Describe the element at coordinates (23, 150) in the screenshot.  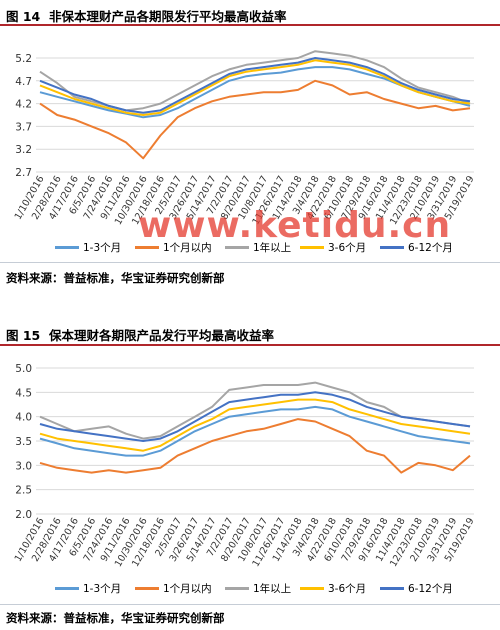
I see `y-tick-label: 3.2` at that location.